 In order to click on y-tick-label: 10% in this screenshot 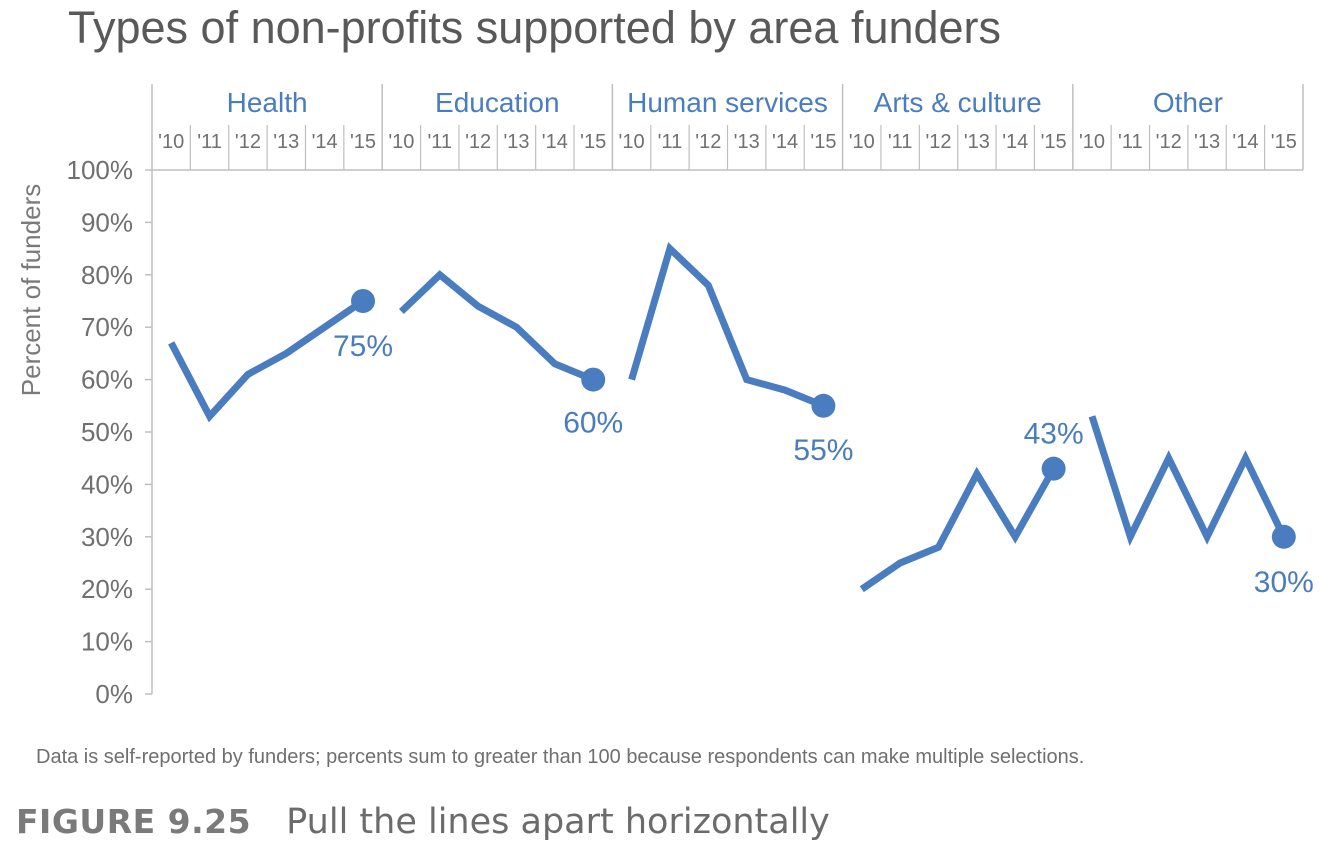, I will do `click(107, 642)`.